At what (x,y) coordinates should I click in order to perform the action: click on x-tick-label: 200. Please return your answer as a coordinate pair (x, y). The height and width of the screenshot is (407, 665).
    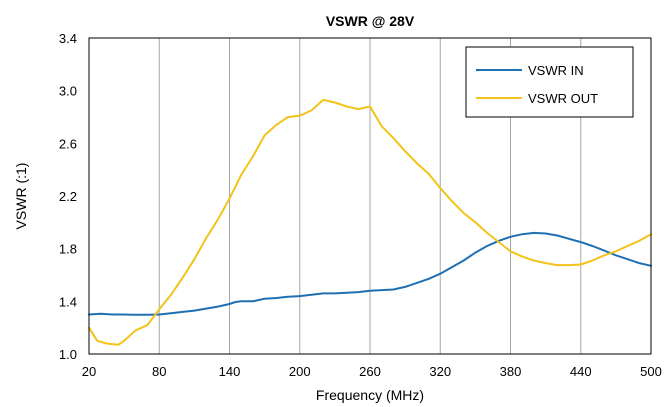
    Looking at the image, I should click on (300, 371).